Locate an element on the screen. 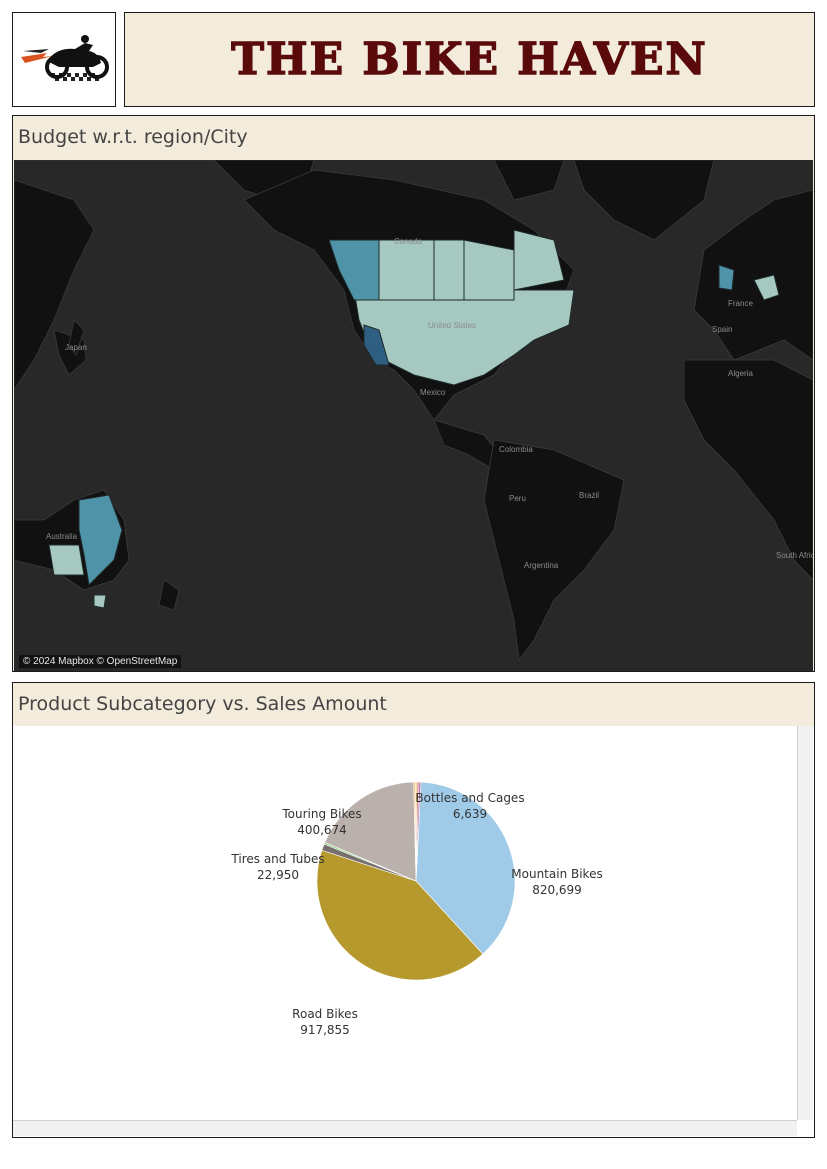  map-label: Japan is located at coordinates (76, 347).